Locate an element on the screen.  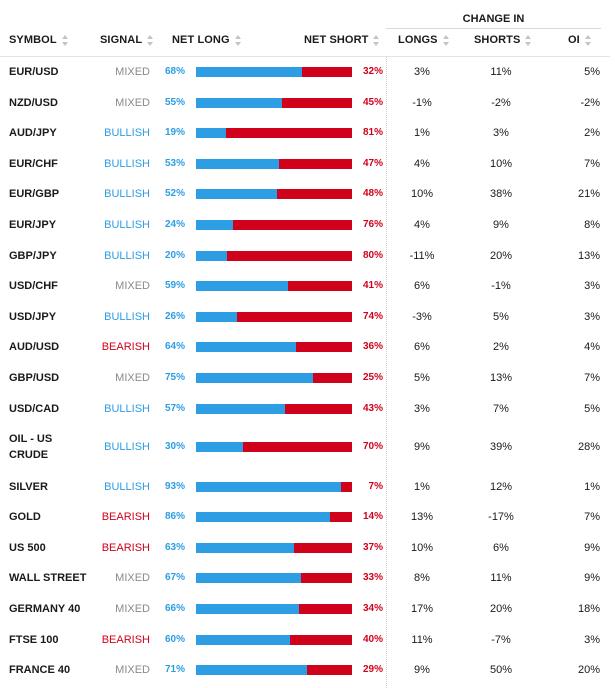
change-shorts-cell: -2% is located at coordinates (501, 103).